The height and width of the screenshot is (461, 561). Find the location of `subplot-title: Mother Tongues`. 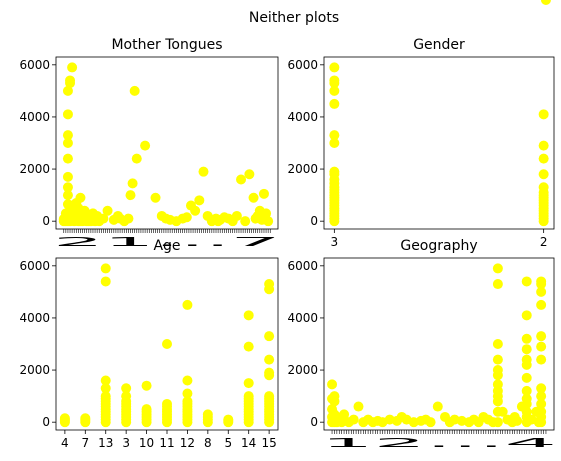

subplot-title: Mother Tongues is located at coordinates (166, 45).